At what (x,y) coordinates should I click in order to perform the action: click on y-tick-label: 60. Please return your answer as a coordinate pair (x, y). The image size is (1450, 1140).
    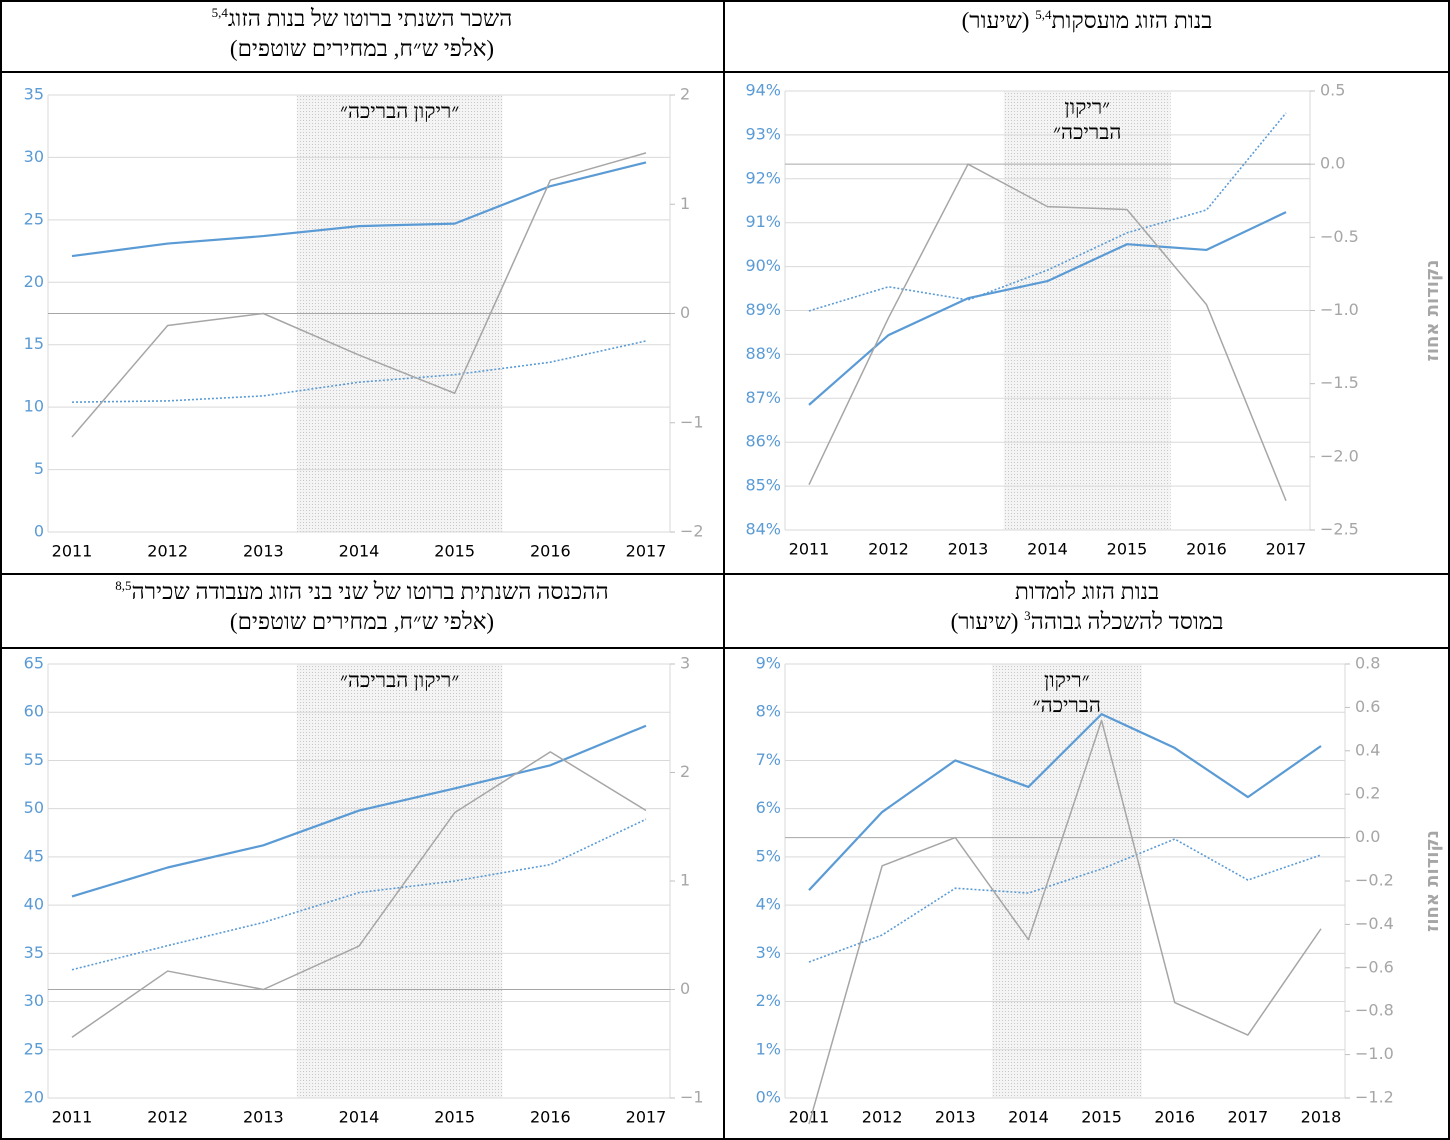
    Looking at the image, I should click on (34, 711).